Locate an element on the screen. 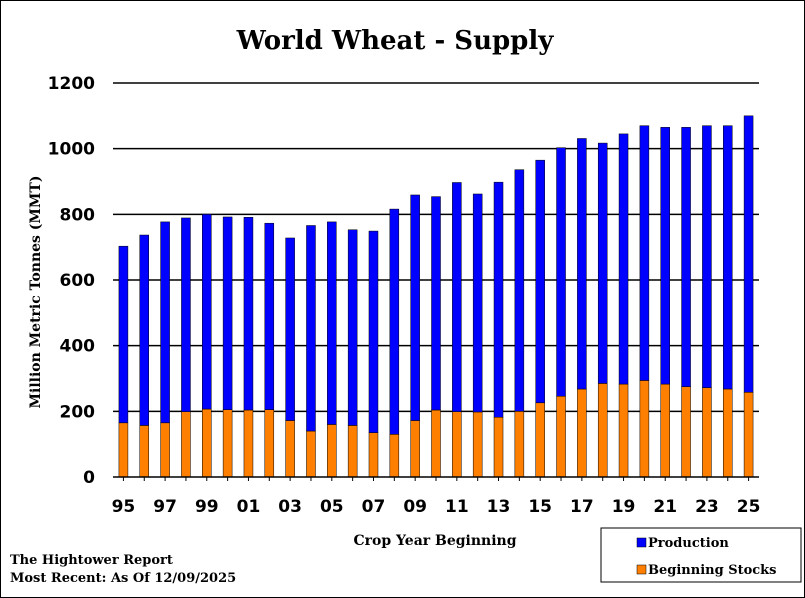 Image resolution: width=805 pixels, height=598 pixels. y-tick-label: 600 is located at coordinates (78, 281).